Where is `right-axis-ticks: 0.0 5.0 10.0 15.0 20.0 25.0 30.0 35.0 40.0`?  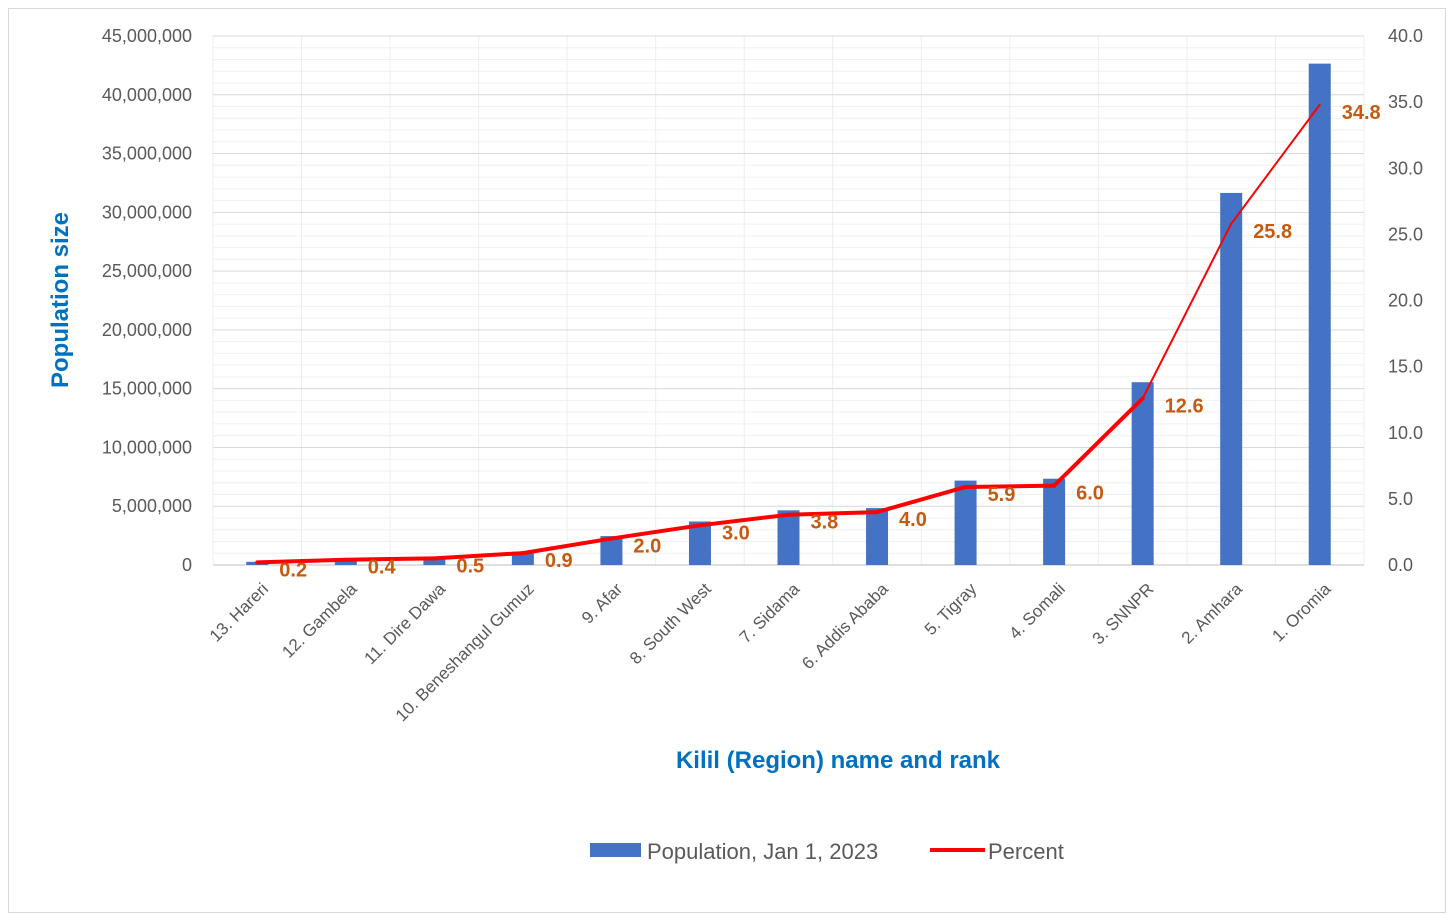
right-axis-ticks: 0.0 5.0 10.0 15.0 20.0 25.0 30.0 35.0 40.0 is located at coordinates (1405, 300).